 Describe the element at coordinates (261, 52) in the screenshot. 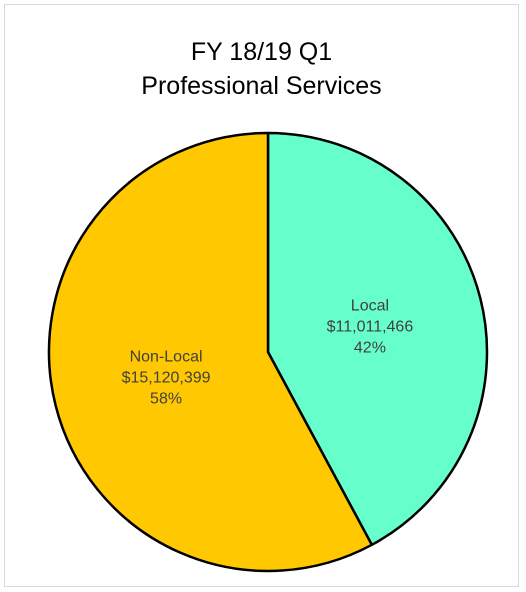

I see `chart-title-line-1: FY 18/19 Q1` at that location.